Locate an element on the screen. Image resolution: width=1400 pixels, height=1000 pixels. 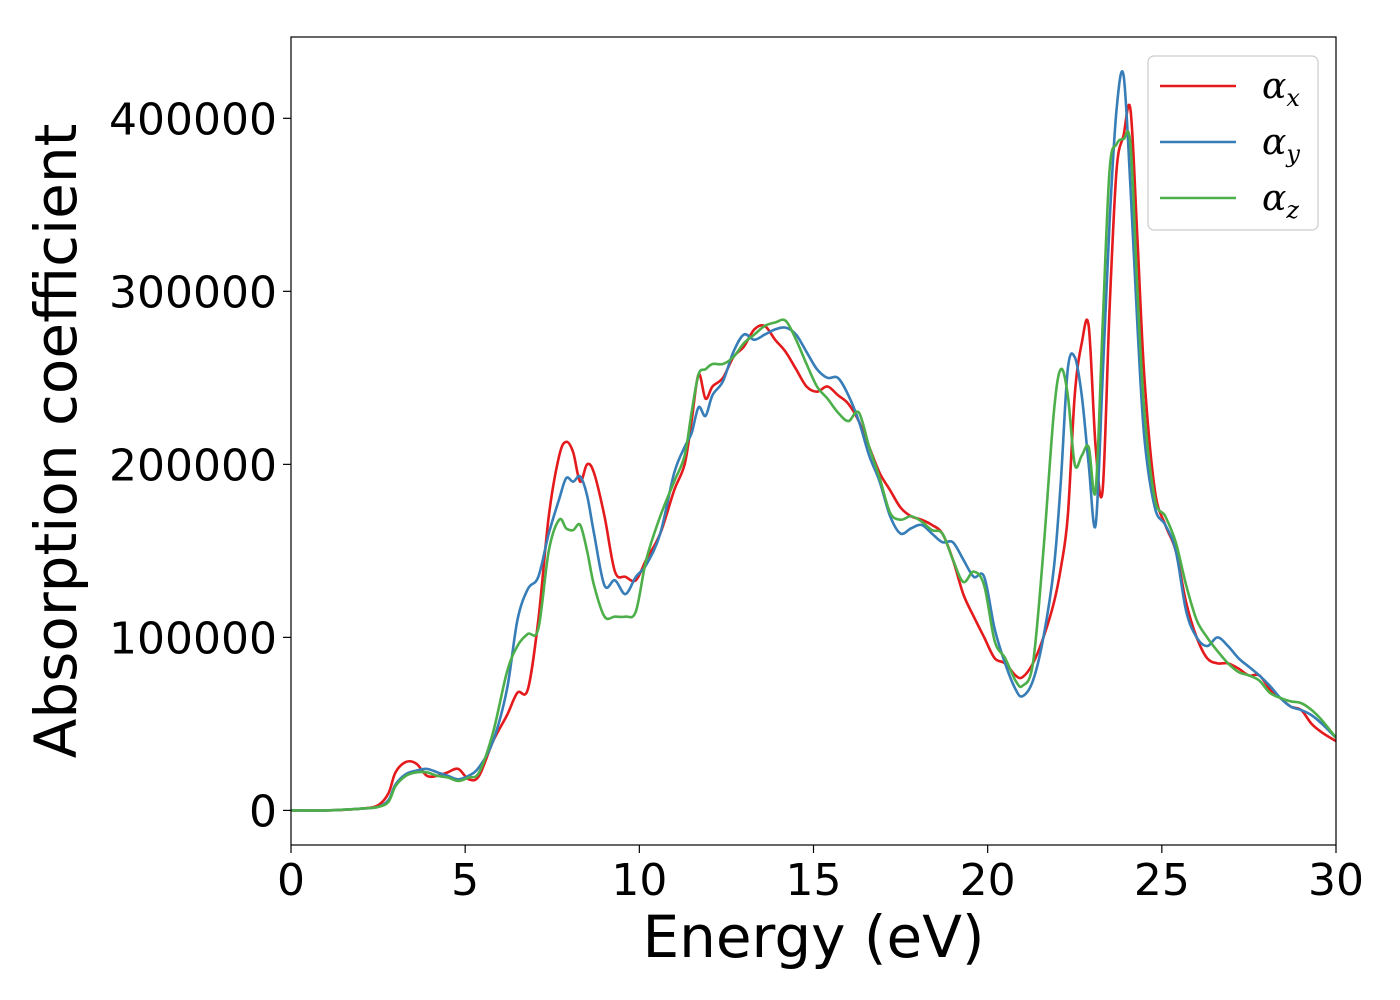
x-axis-title: Energy (eV) is located at coordinates (813, 937).